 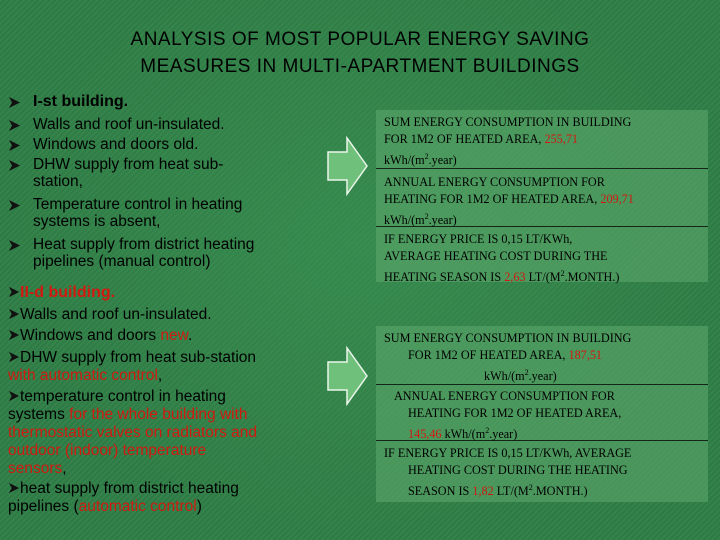 I want to click on building2-heat-row: heat supply from district heating, so click(x=123, y=489).